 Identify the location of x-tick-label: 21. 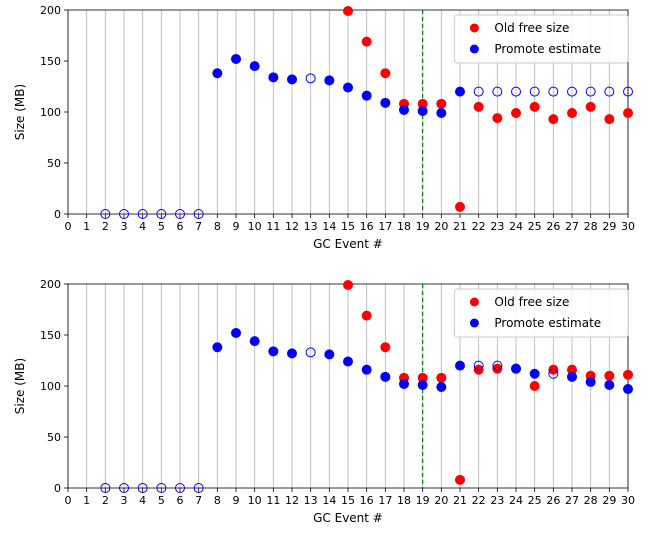
(460, 226).